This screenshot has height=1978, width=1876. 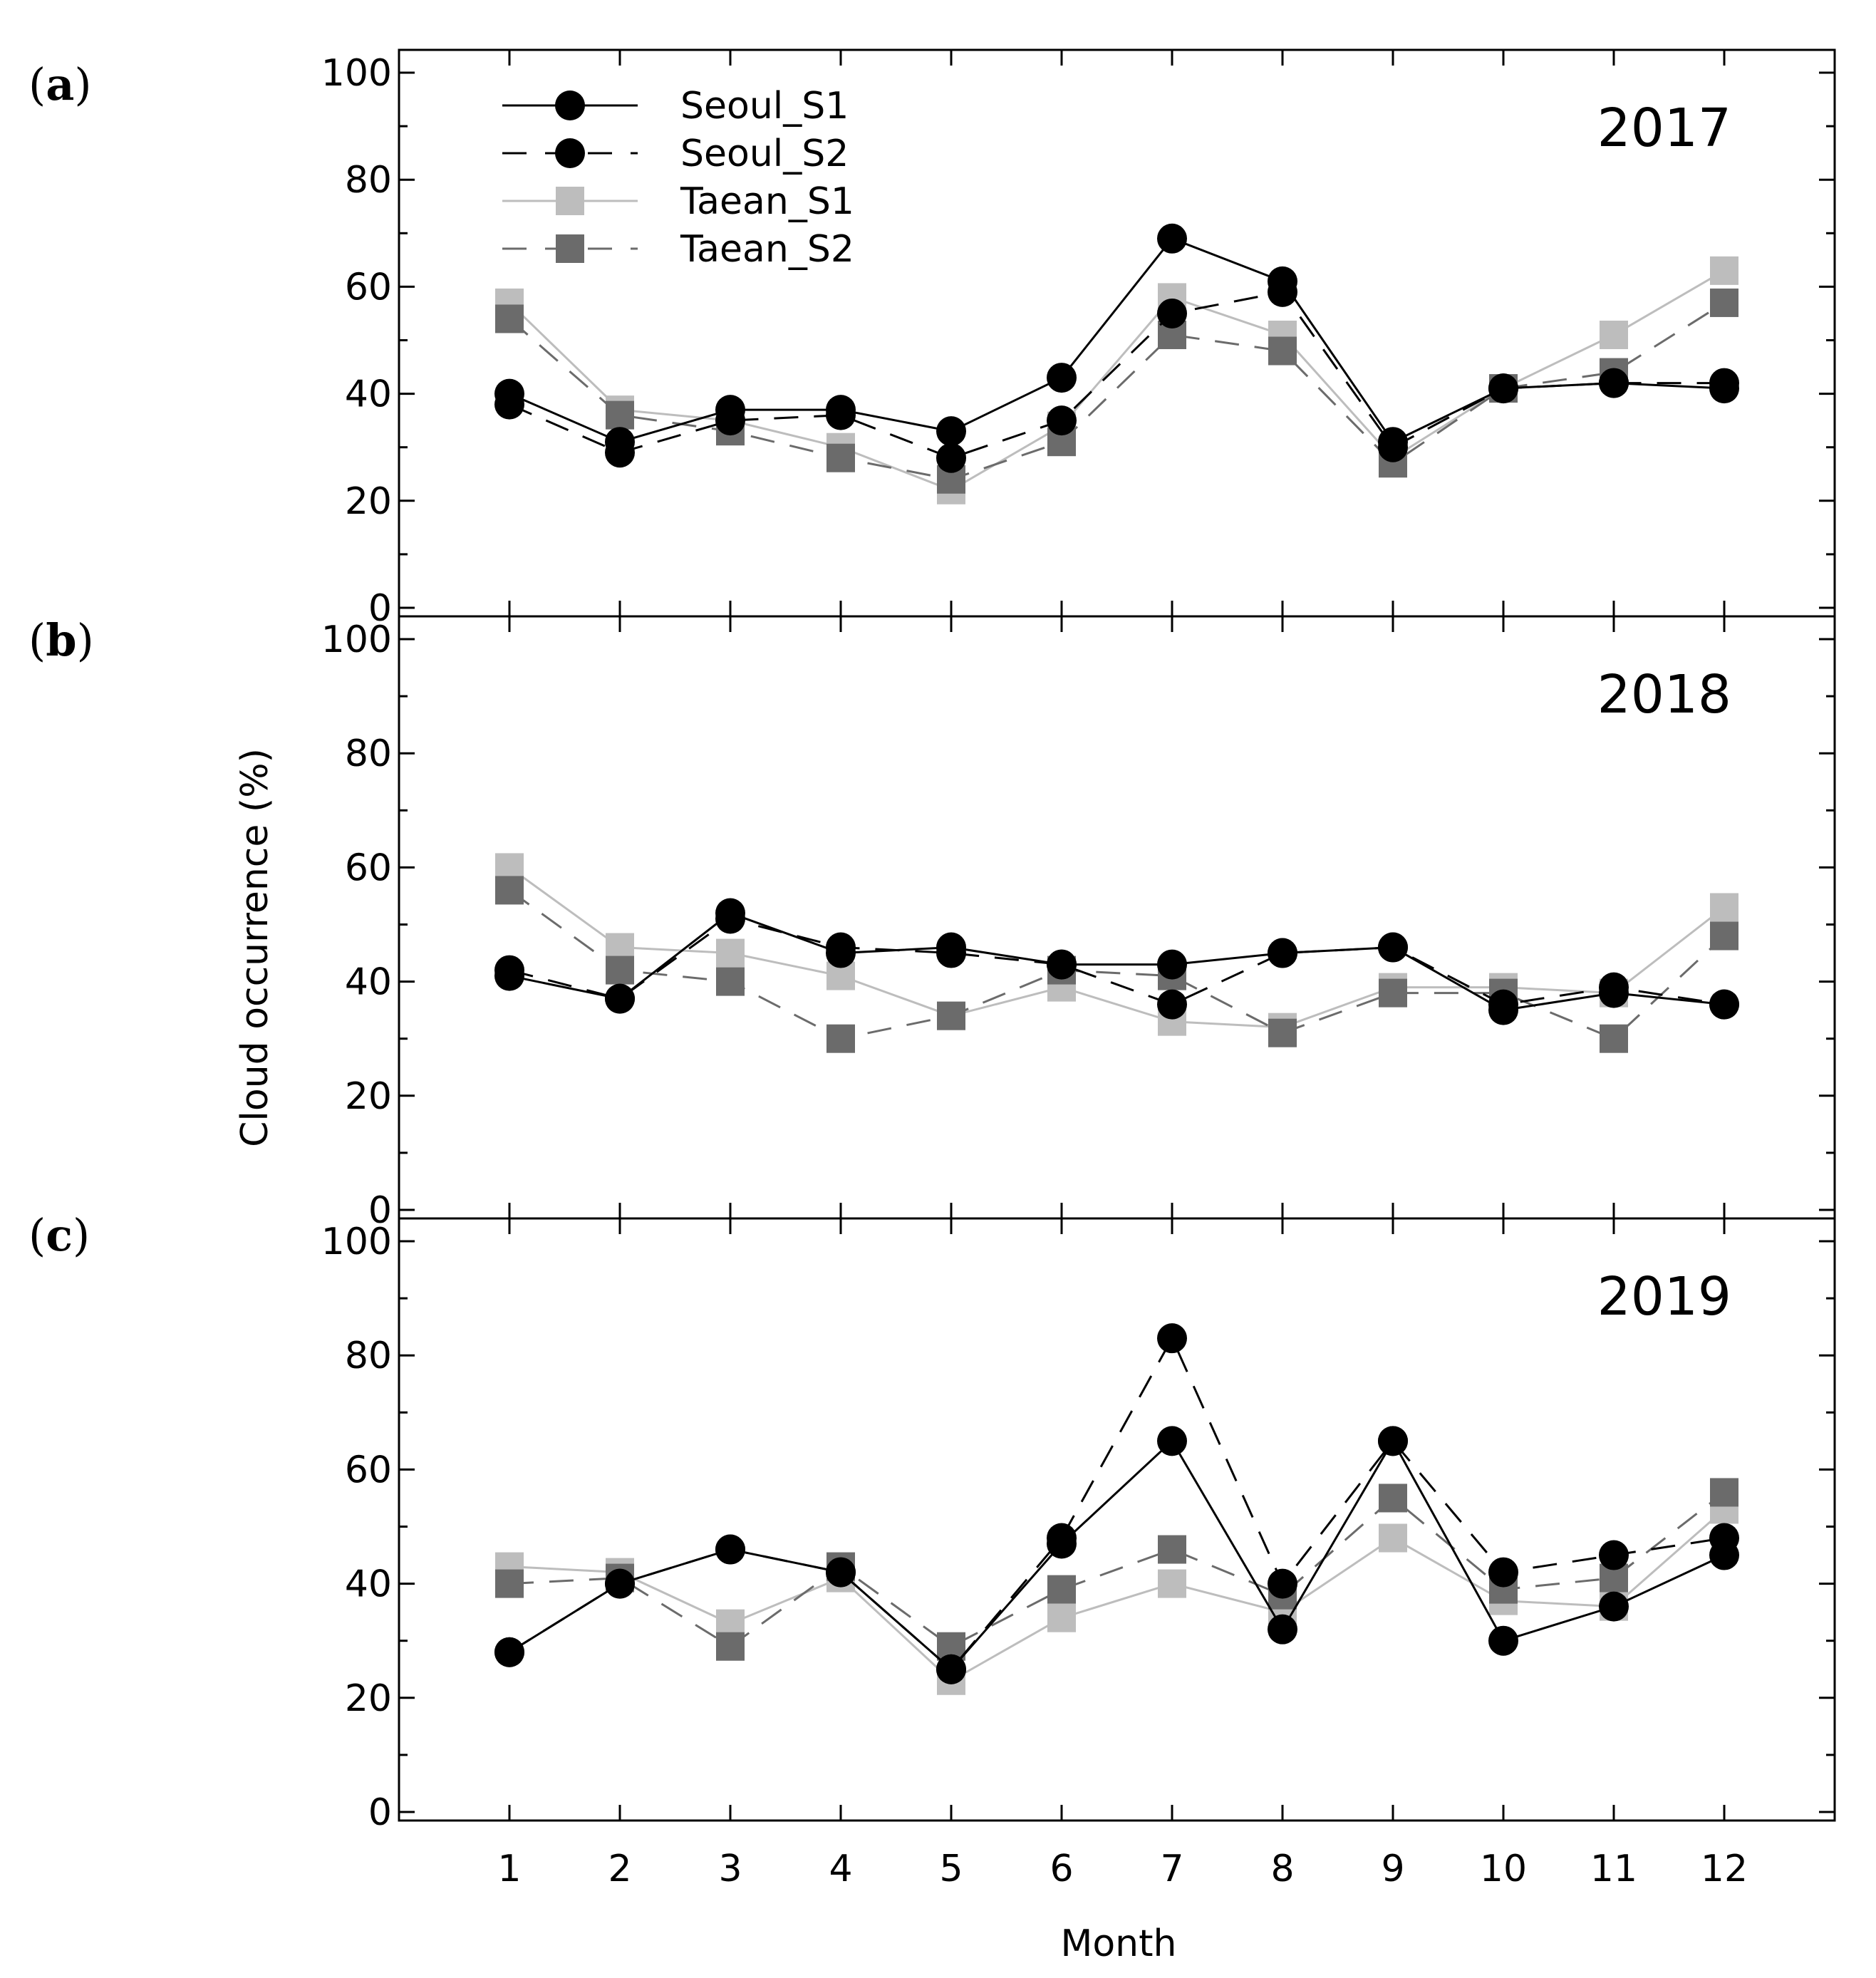 What do you see at coordinates (1061, 1869) in the screenshot?
I see `x-tick-label: 6` at bounding box center [1061, 1869].